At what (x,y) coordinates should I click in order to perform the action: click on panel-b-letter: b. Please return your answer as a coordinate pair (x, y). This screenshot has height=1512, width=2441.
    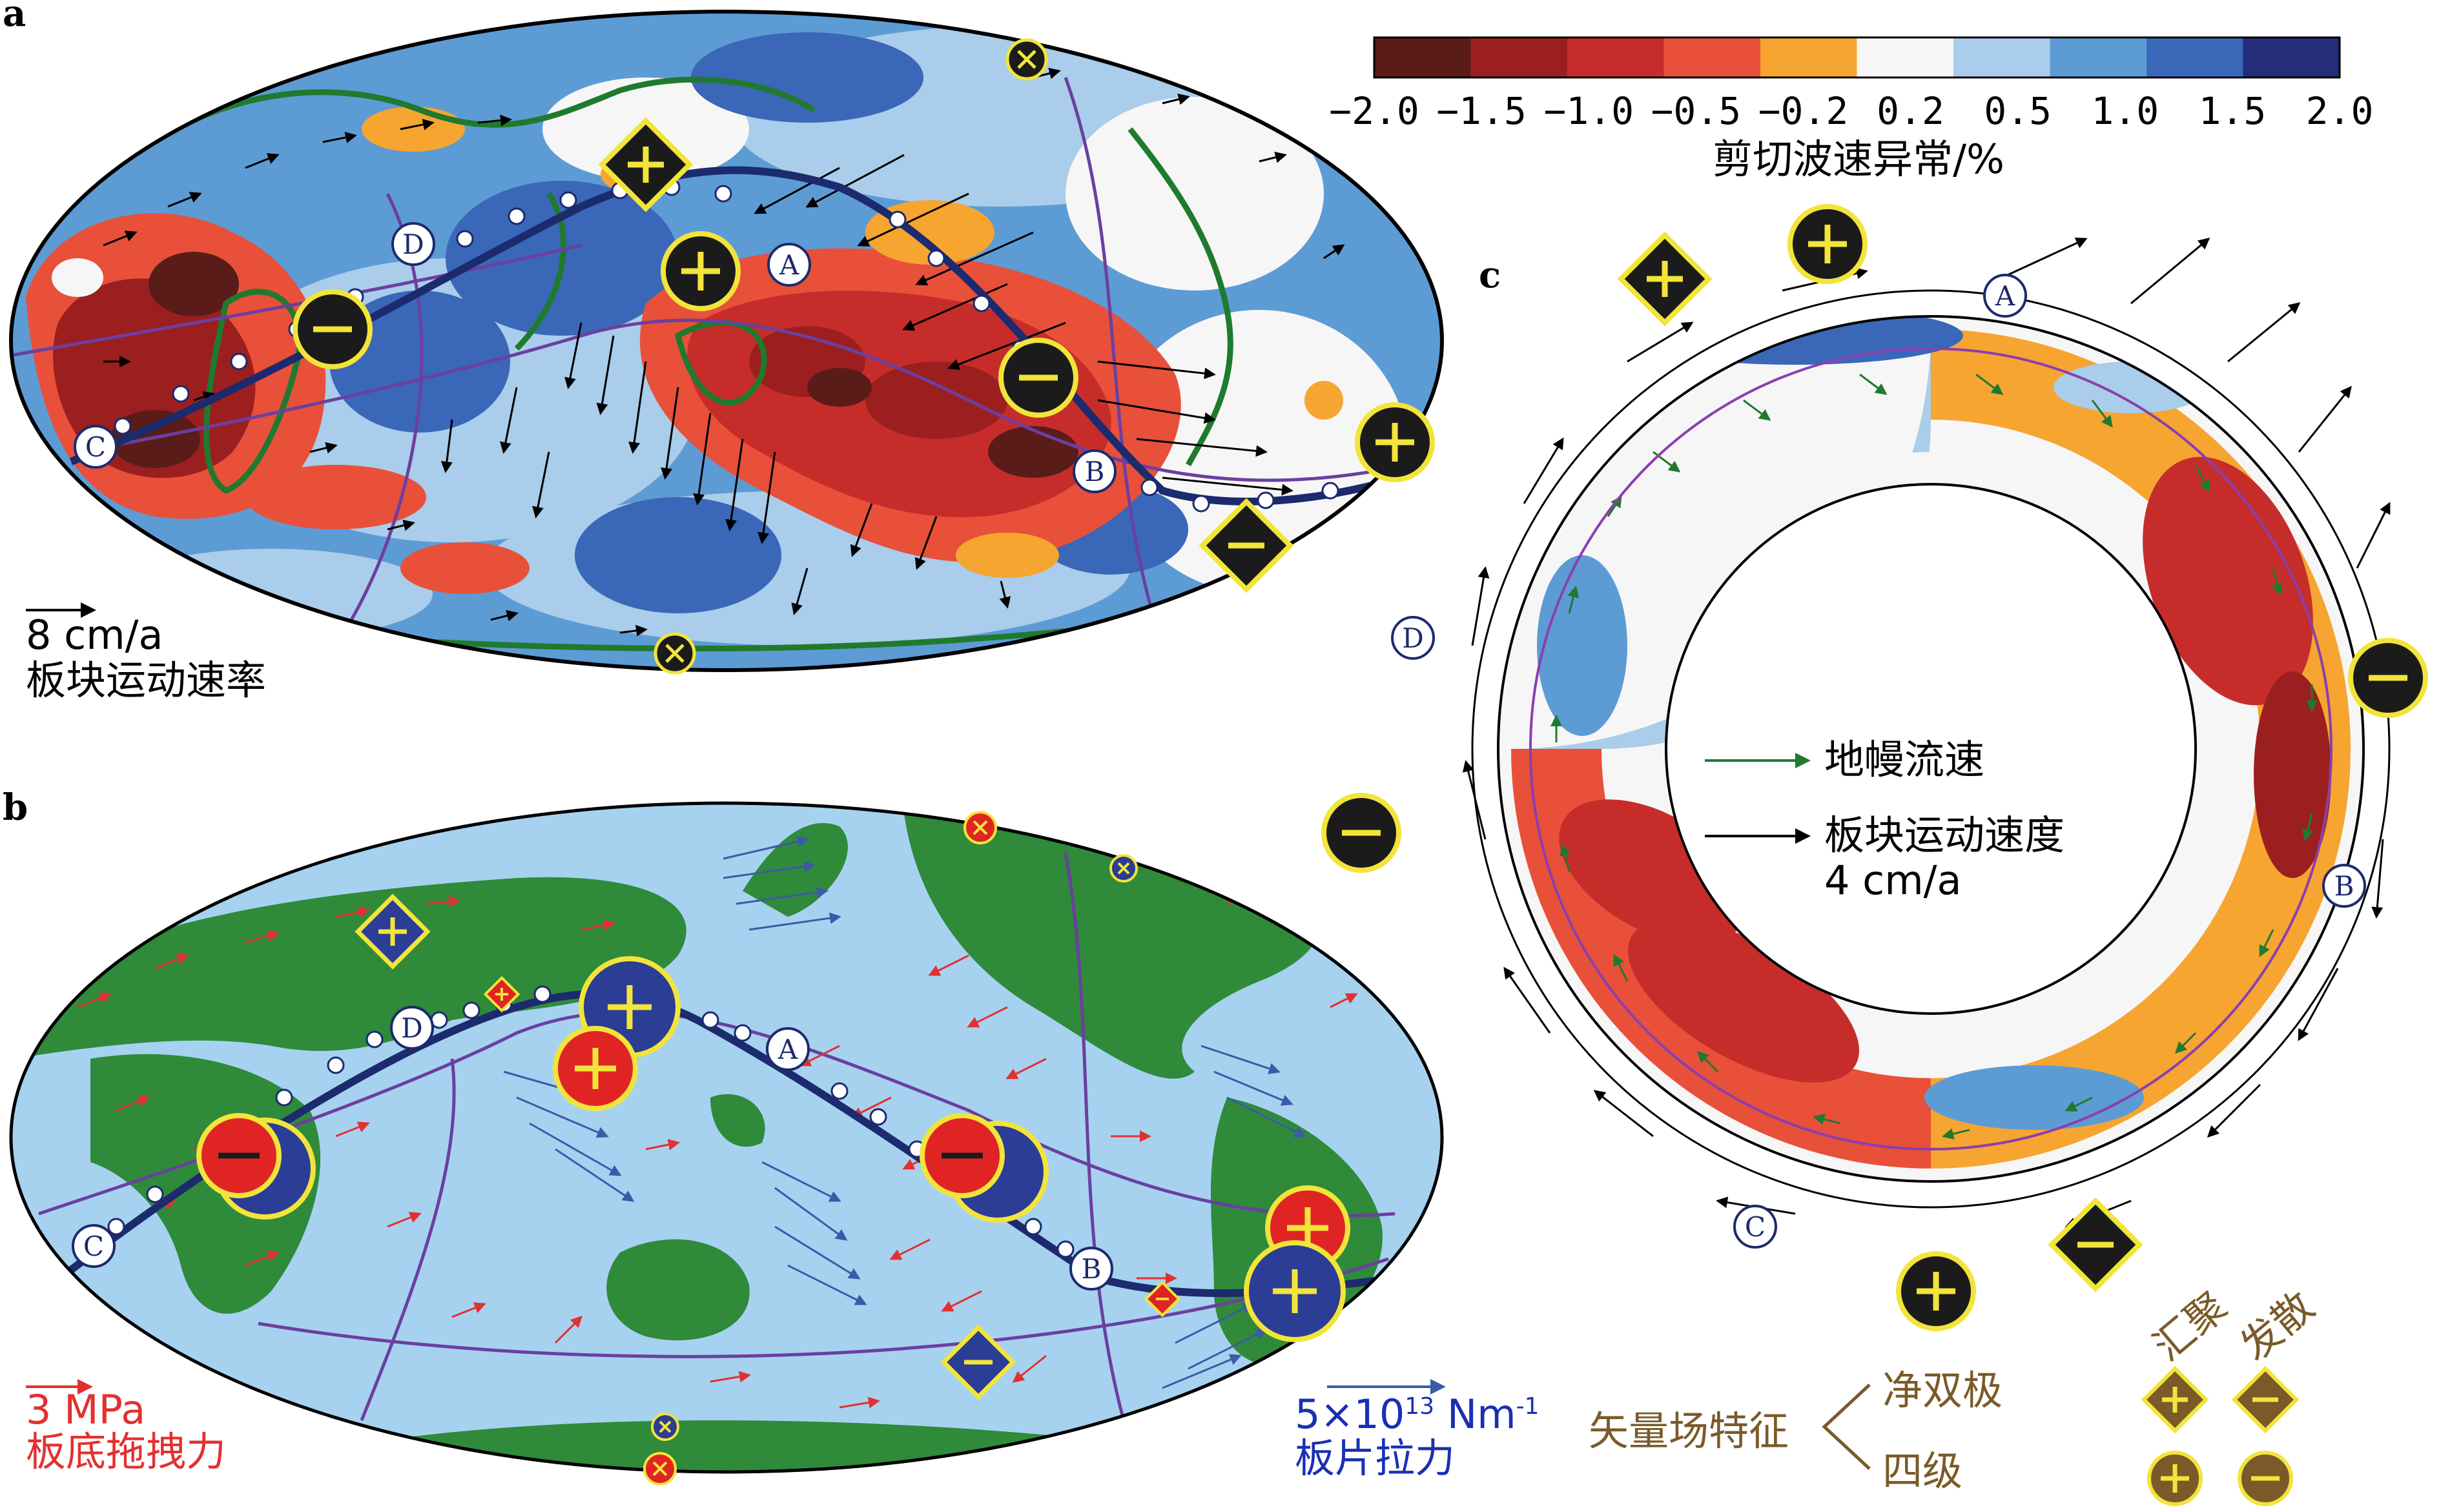
    Looking at the image, I should click on (15, 807).